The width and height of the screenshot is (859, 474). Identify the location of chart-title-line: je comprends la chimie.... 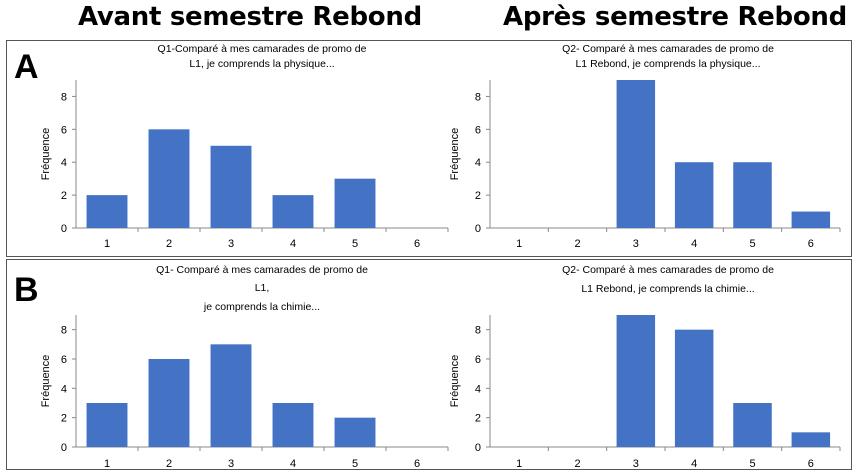
(261, 307).